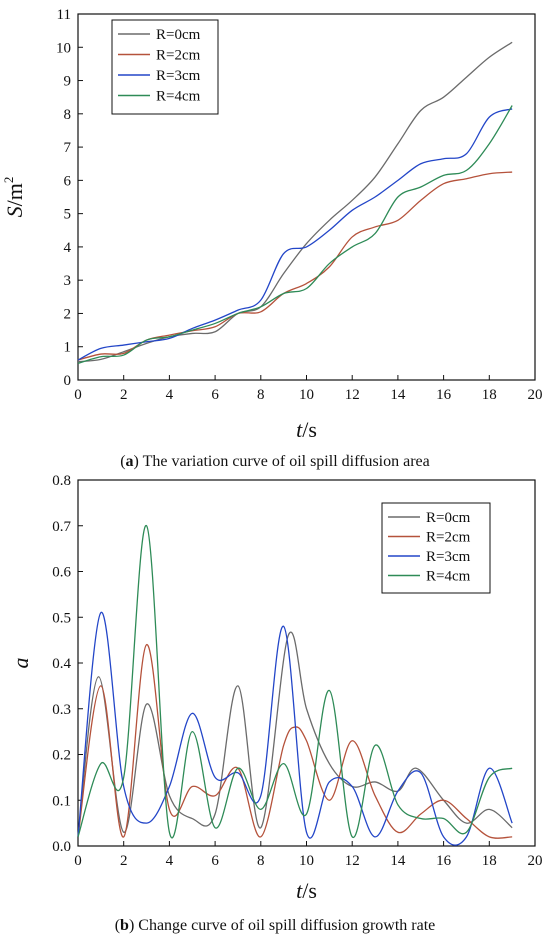 This screenshot has width=550, height=943. Describe the element at coordinates (68, 348) in the screenshot. I see `y-tick-label: 1` at that location.